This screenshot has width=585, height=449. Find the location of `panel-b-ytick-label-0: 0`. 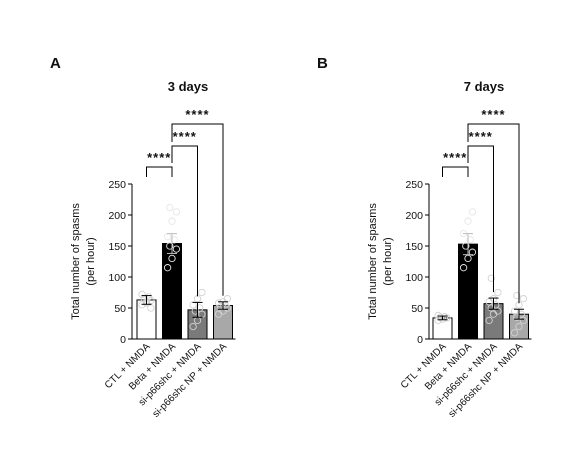

panel-b-ytick-label-0: 0 is located at coordinates (420, 340).